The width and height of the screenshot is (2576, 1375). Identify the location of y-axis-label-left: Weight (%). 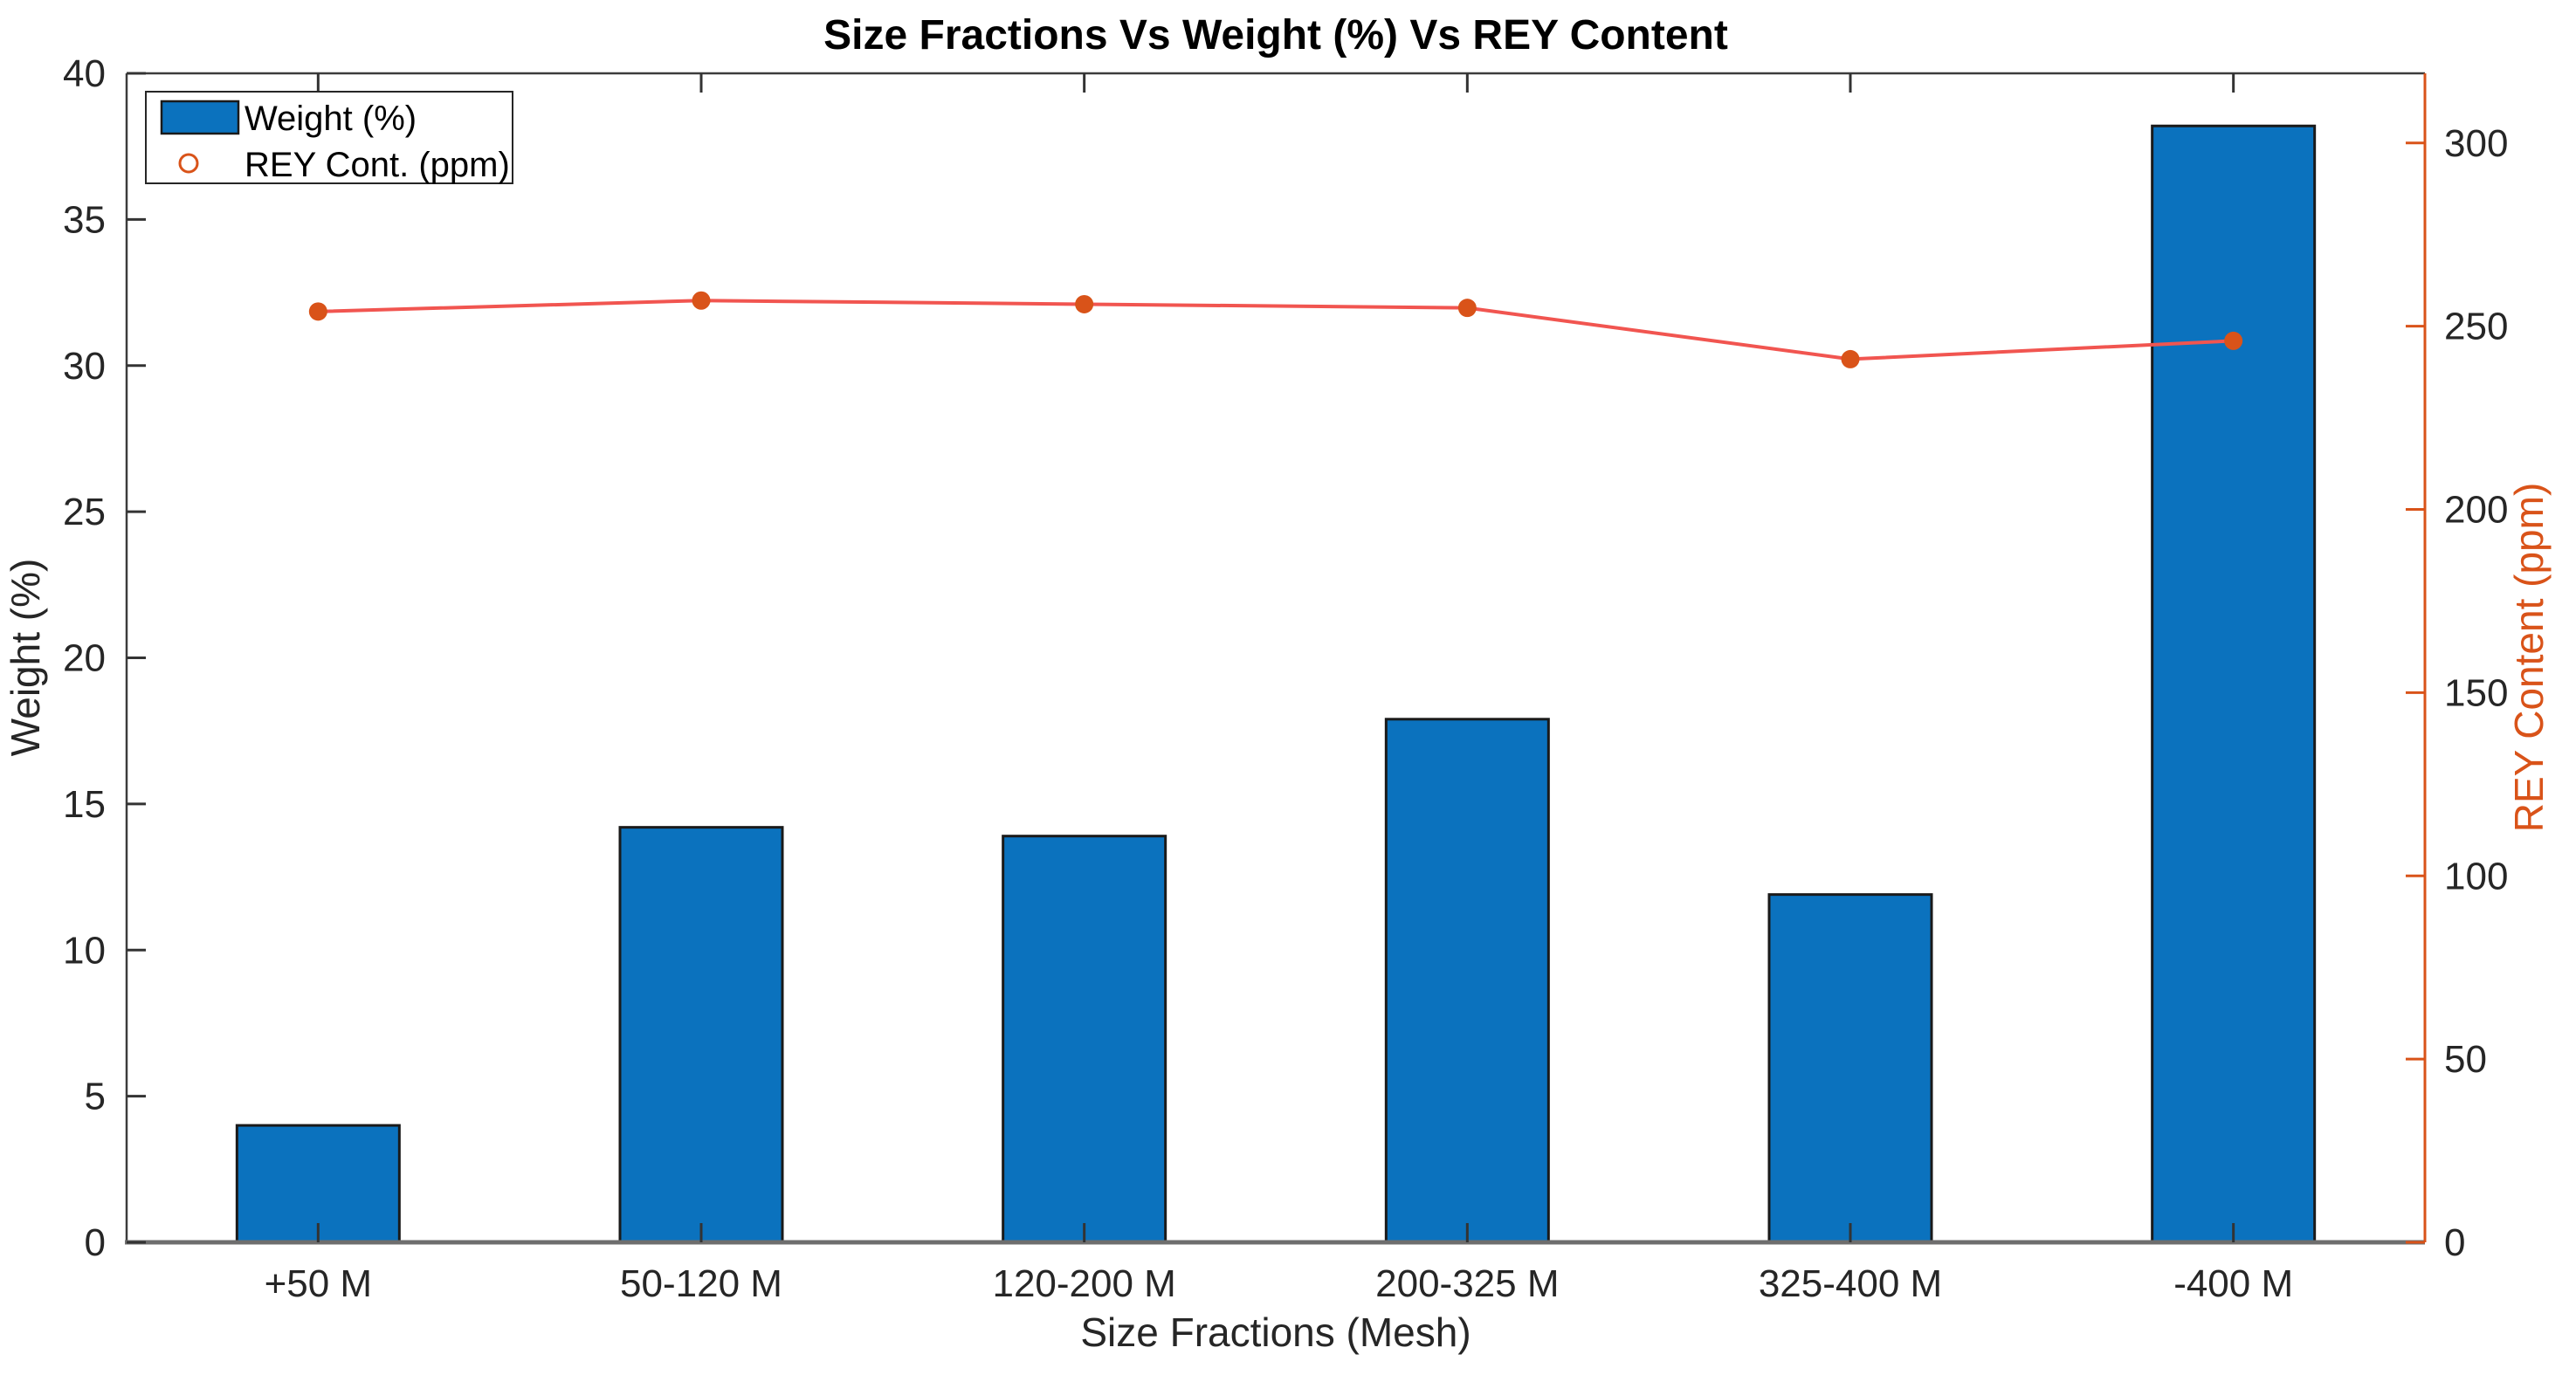
(25, 658).